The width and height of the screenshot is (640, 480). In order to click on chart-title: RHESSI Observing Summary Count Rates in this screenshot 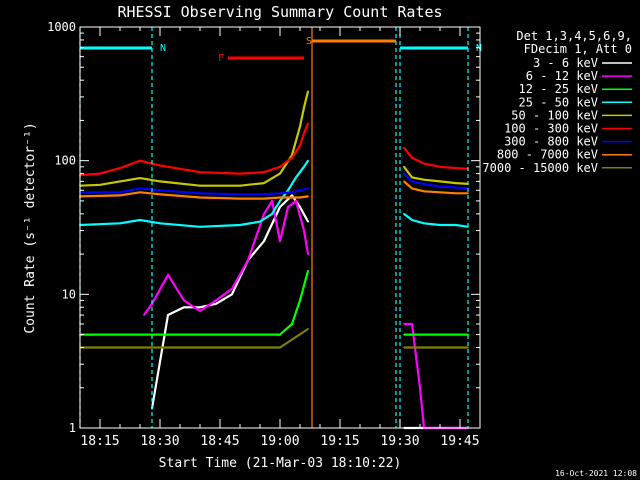, I will do `click(279, 12)`.